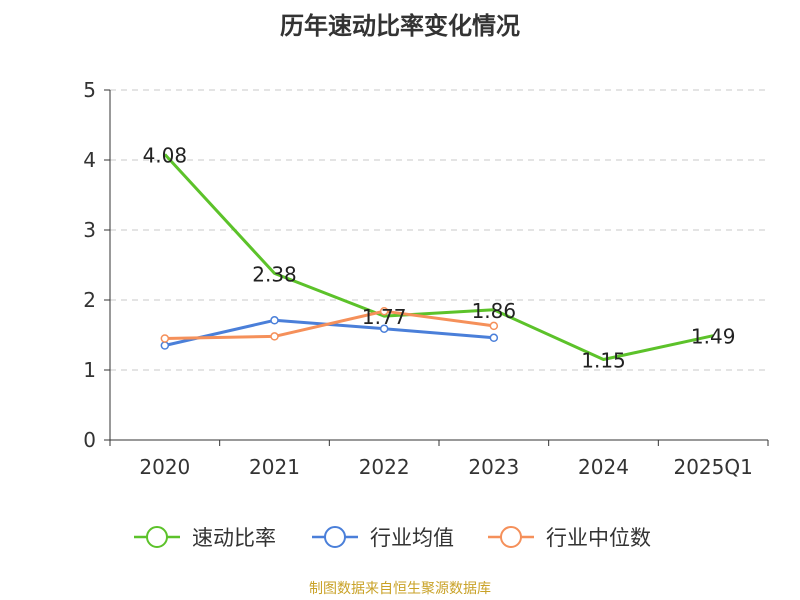 The width and height of the screenshot is (800, 600). What do you see at coordinates (89, 440) in the screenshot?
I see `y-tick-label: 0` at bounding box center [89, 440].